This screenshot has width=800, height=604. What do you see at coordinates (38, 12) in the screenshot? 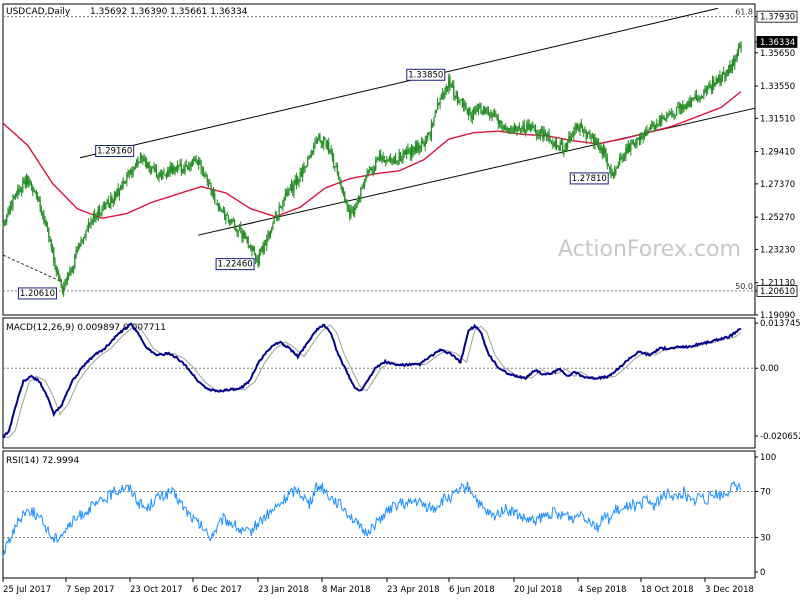
I see `symbol-label: USDCAD,Daily` at bounding box center [38, 12].